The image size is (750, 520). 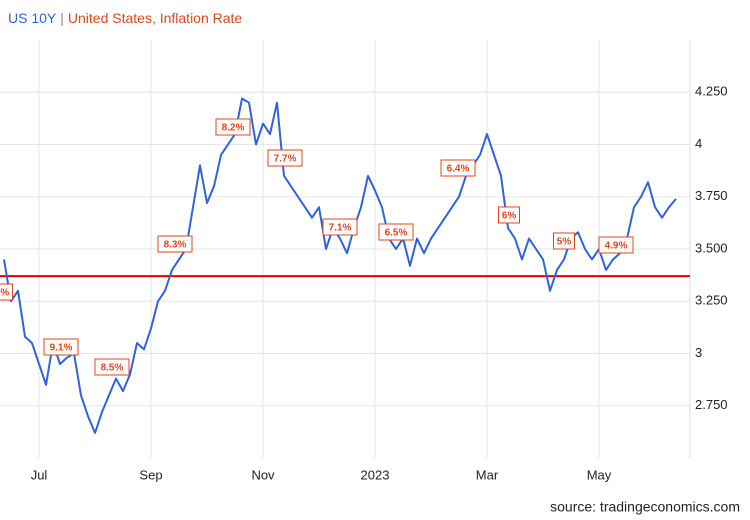 I want to click on annotation-label: 5%, so click(x=564, y=242).